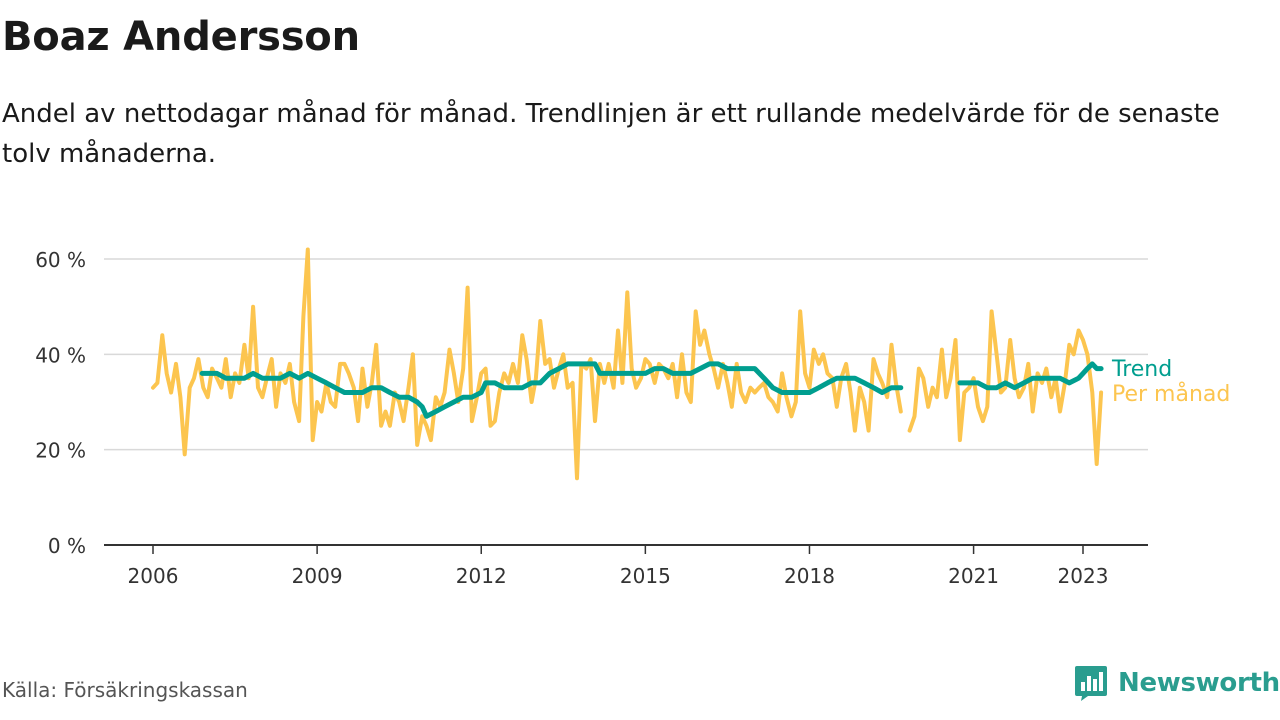  What do you see at coordinates (317, 576) in the screenshot?
I see `x-tick-label: 2009` at bounding box center [317, 576].